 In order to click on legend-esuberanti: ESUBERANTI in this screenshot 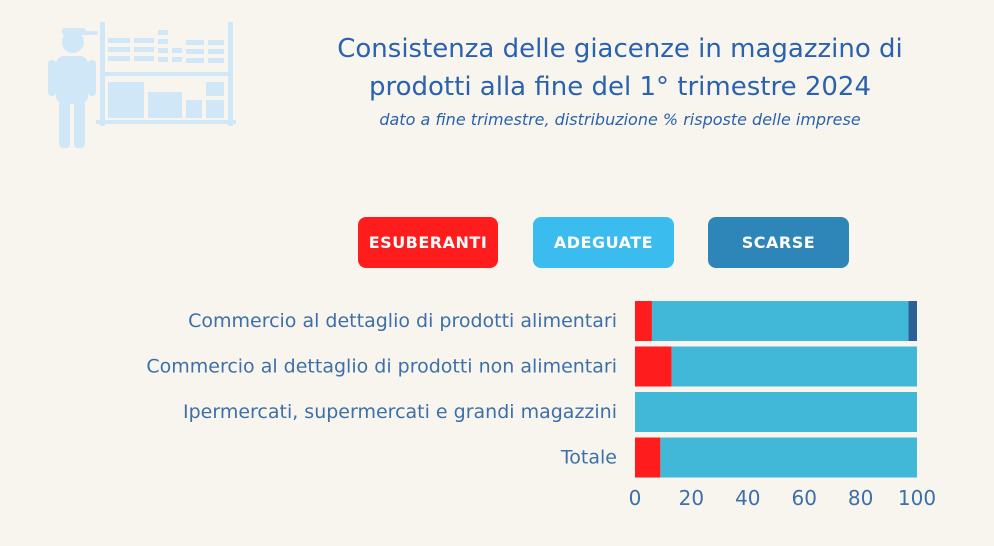, I will do `click(428, 242)`.